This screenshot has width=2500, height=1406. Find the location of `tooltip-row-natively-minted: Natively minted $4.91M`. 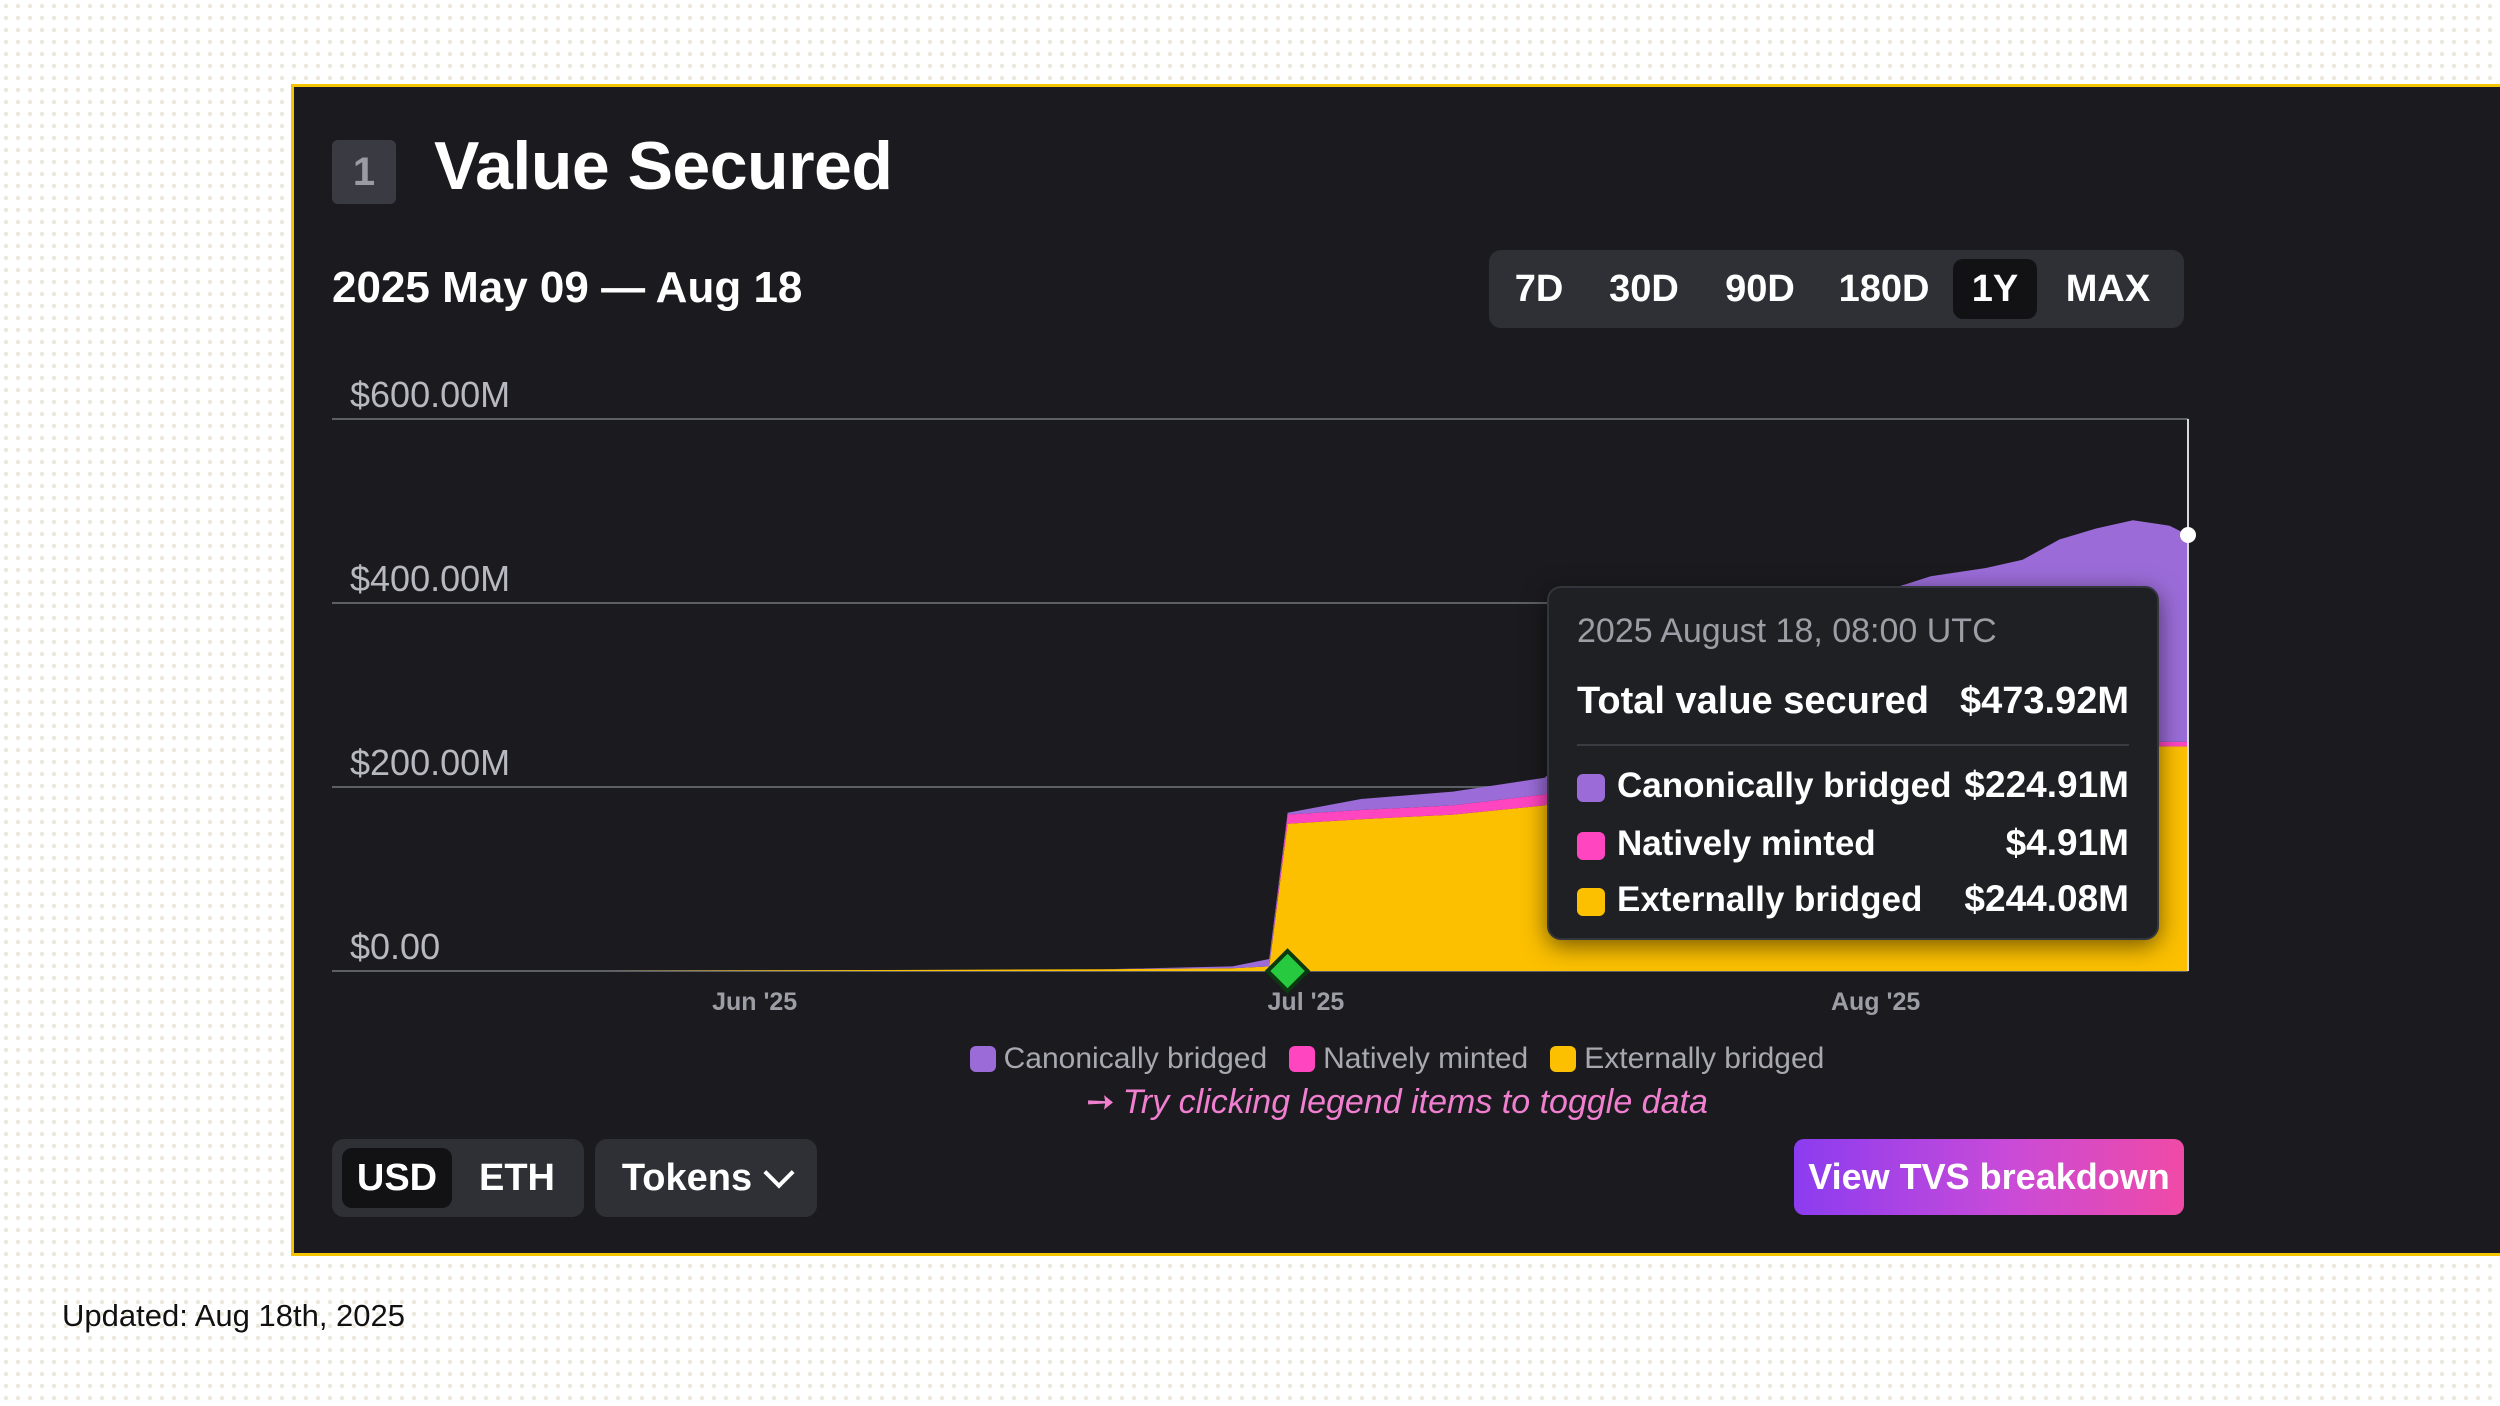

tooltip-row-natively-minted: Natively minted $4.91M is located at coordinates (1853, 847).